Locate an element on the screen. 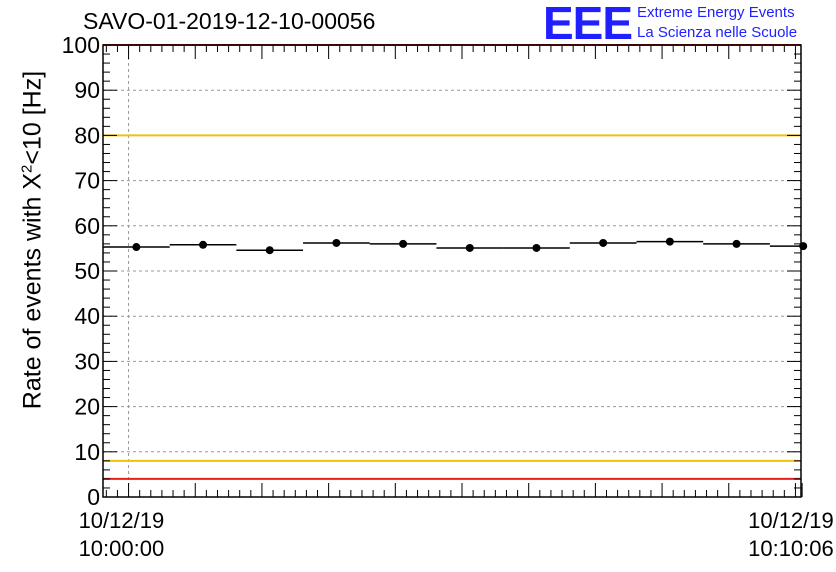 Image resolution: width=836 pixels, height=572 pixels. y-tick-label: 50 is located at coordinates (87, 271).